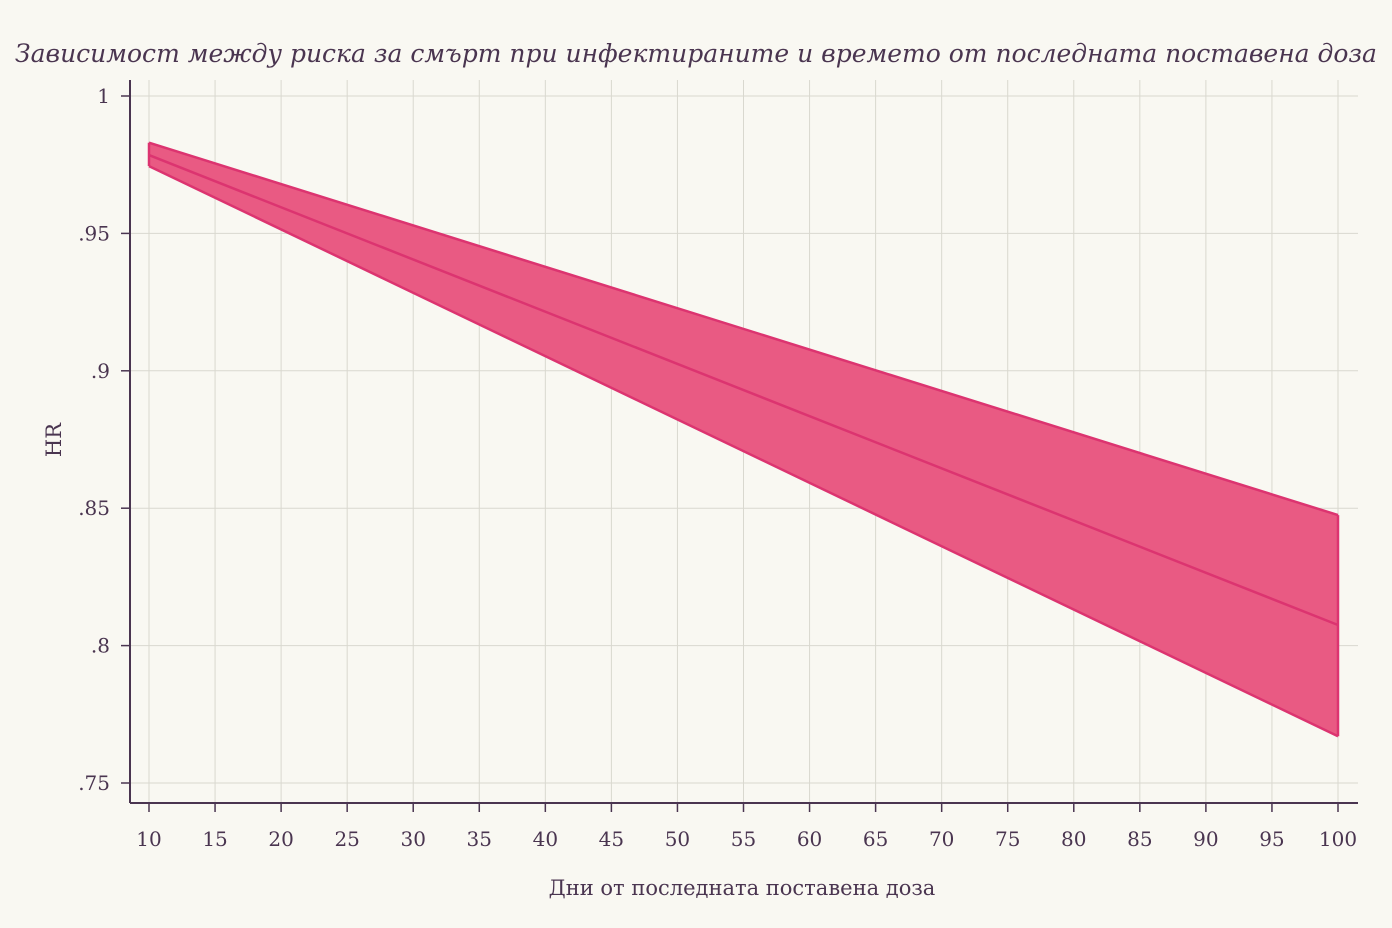  Describe the element at coordinates (214, 839) in the screenshot. I see `x-tick-label: 15` at that location.